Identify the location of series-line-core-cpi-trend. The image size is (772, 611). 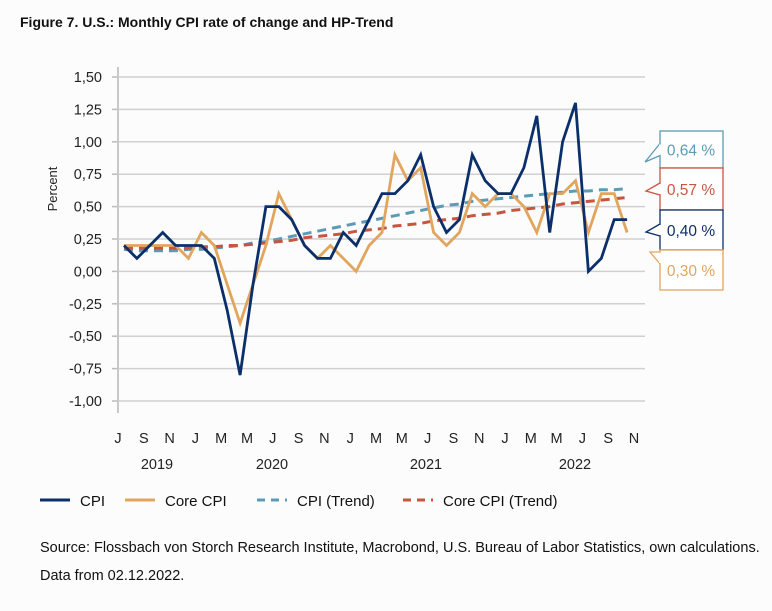
(376, 223).